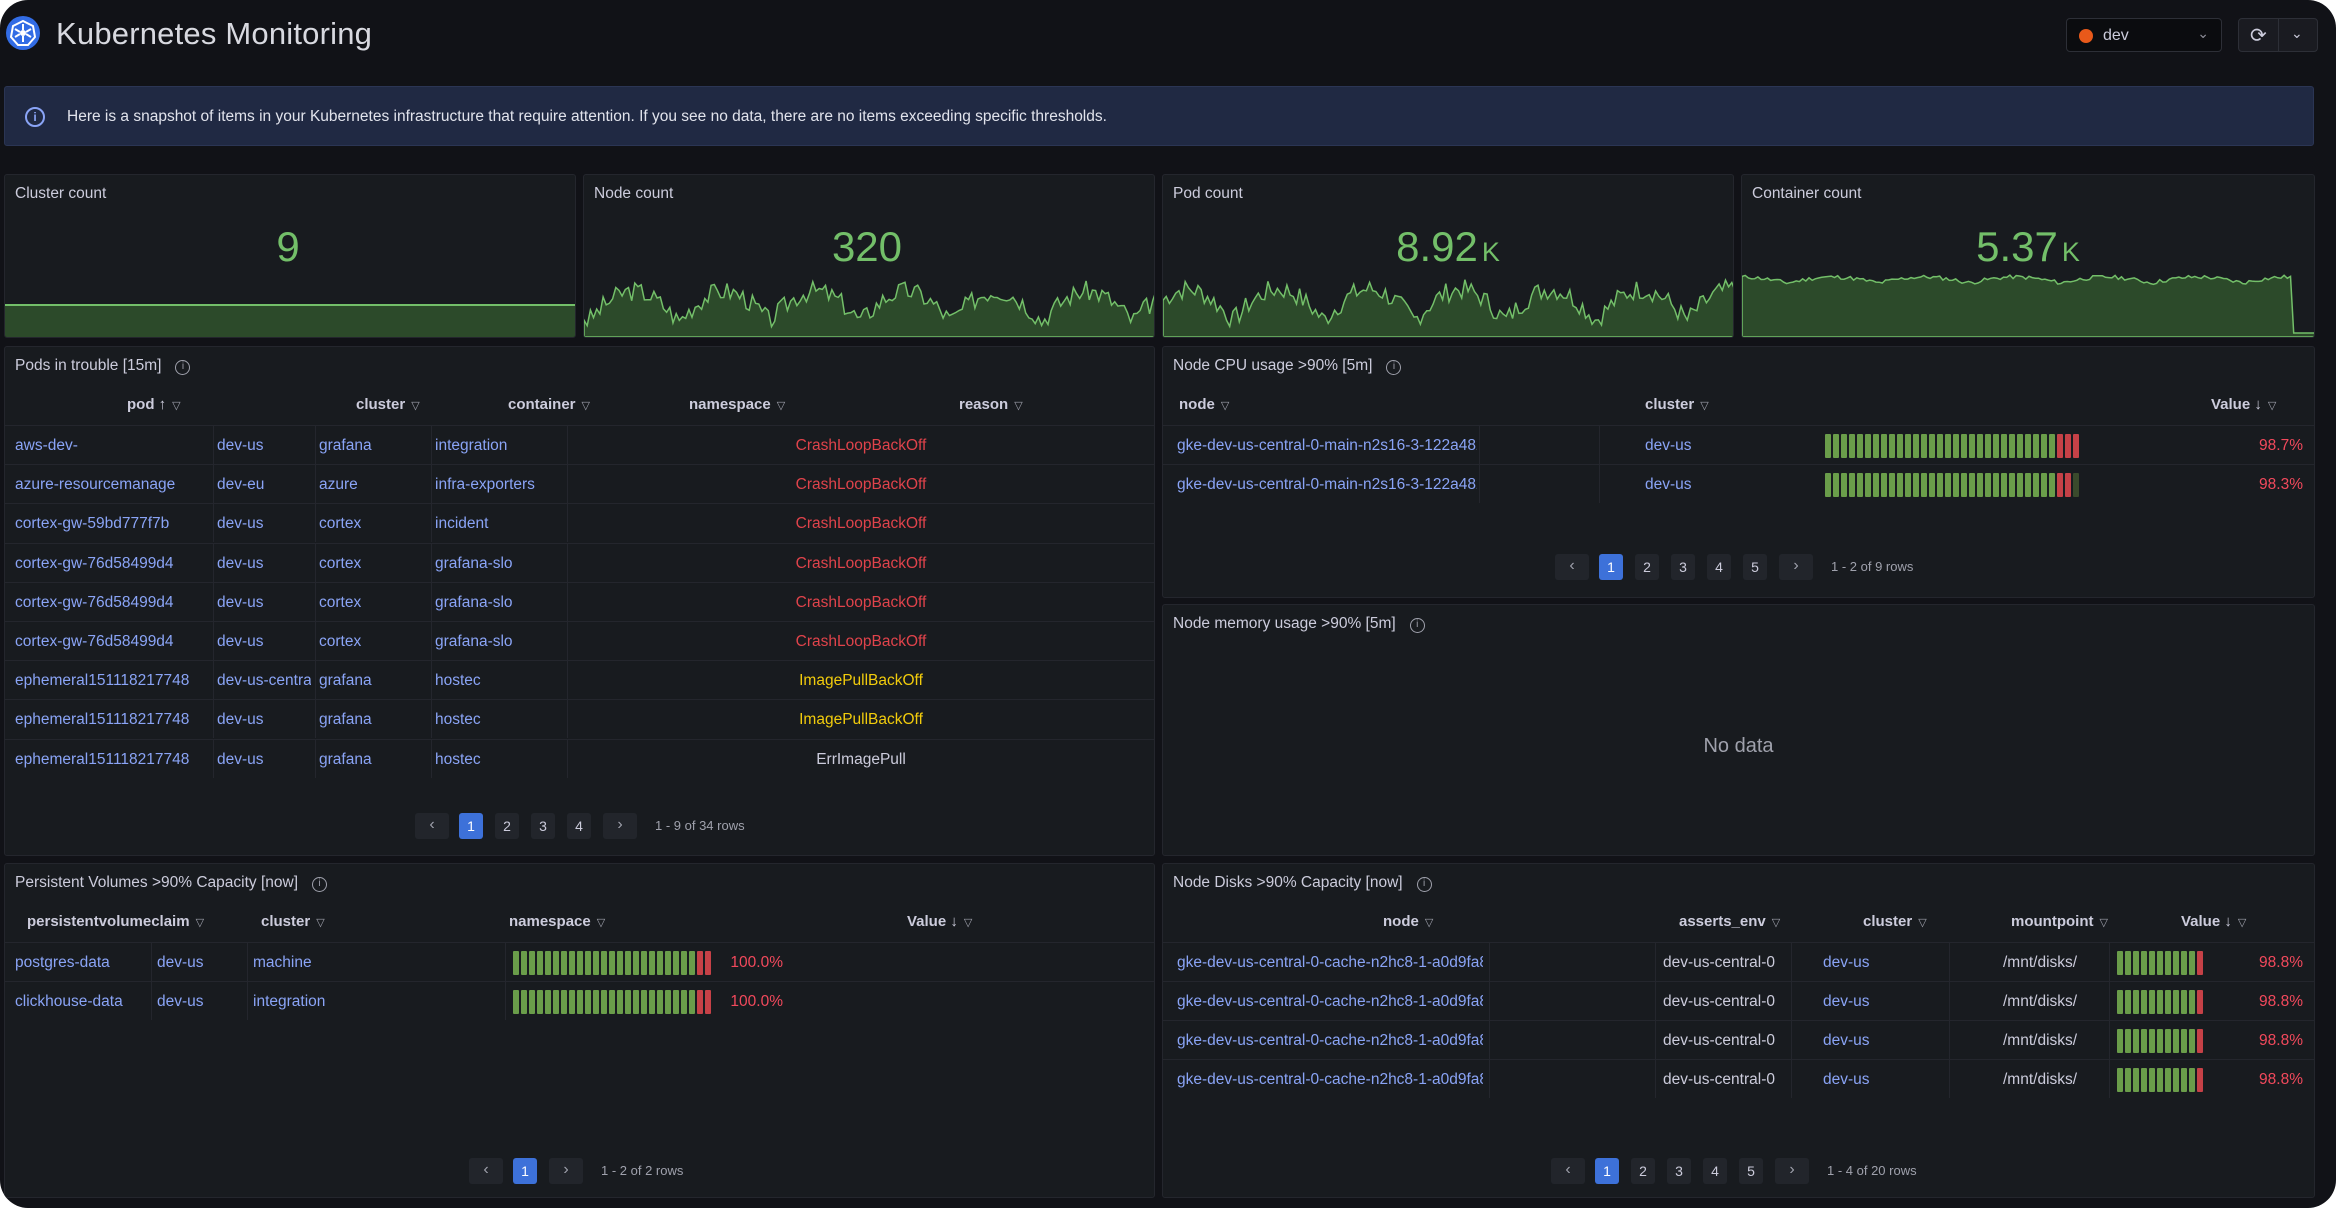 The height and width of the screenshot is (1208, 2336). What do you see at coordinates (2144, 35) in the screenshot?
I see `env-selector: dev ⌄` at bounding box center [2144, 35].